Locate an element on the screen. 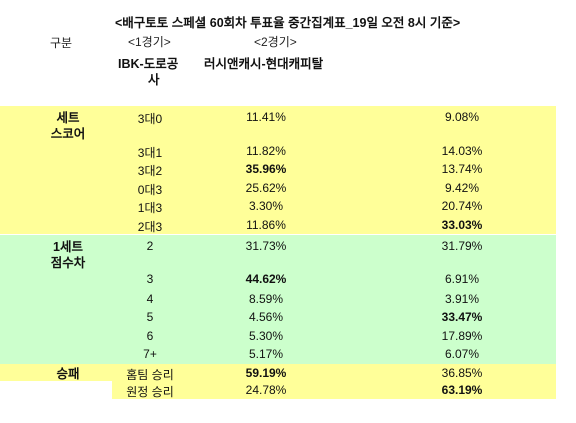  page-title: <배구토토 스페셜 60회차 투표율 중간집계표_19일 오전 8시 기준> is located at coordinates (288, 23).